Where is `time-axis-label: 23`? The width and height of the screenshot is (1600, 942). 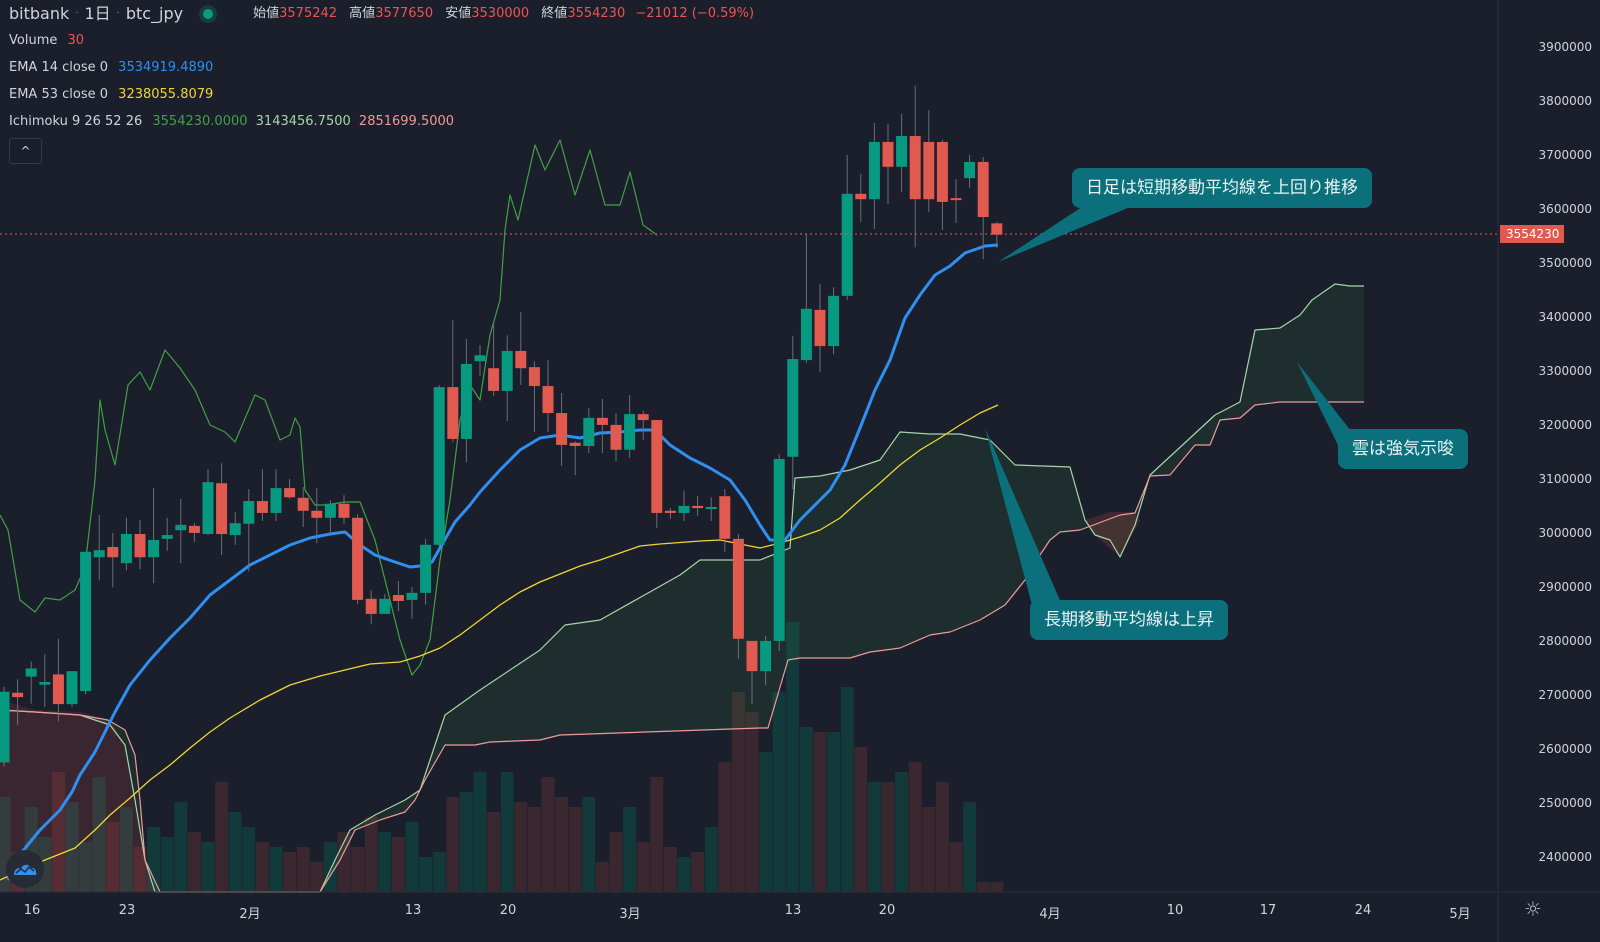 time-axis-label: 23 is located at coordinates (127, 910).